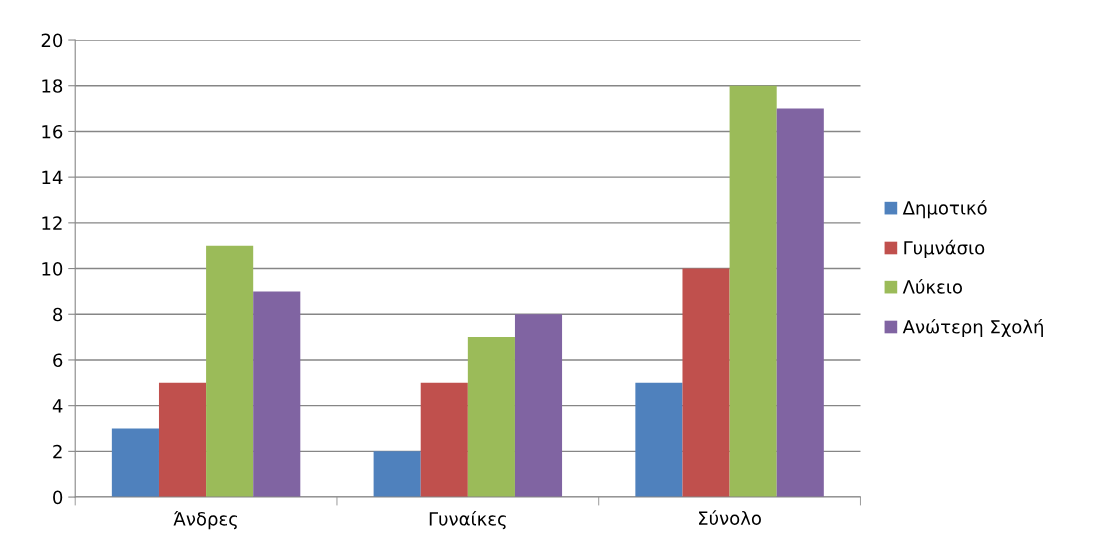  Describe the element at coordinates (52, 269) in the screenshot. I see `y-tick-label: 10` at that location.